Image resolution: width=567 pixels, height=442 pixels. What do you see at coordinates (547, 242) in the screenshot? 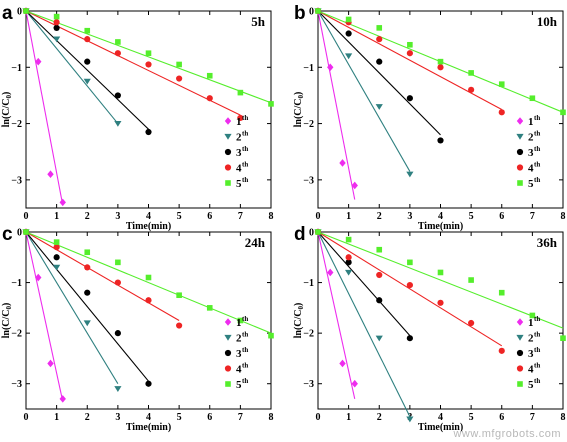
I see `panel-title: 36h` at bounding box center [547, 242].